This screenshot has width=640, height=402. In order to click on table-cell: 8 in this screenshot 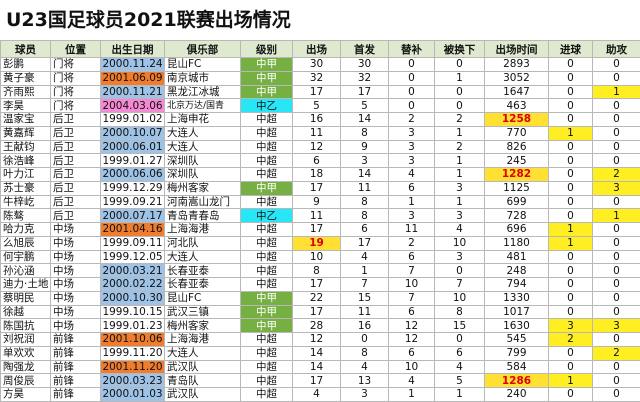, I will do `click(365, 353)`.